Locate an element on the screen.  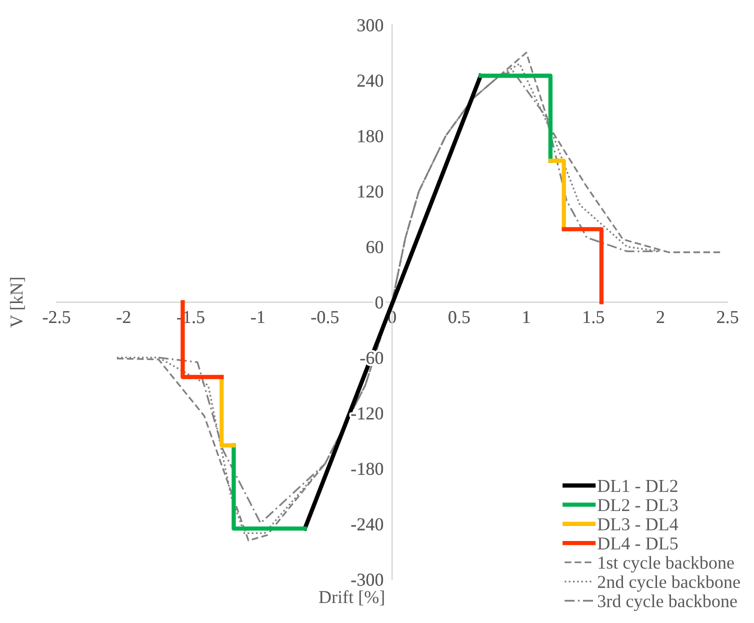
x-tick-label: -1 is located at coordinates (257, 317).